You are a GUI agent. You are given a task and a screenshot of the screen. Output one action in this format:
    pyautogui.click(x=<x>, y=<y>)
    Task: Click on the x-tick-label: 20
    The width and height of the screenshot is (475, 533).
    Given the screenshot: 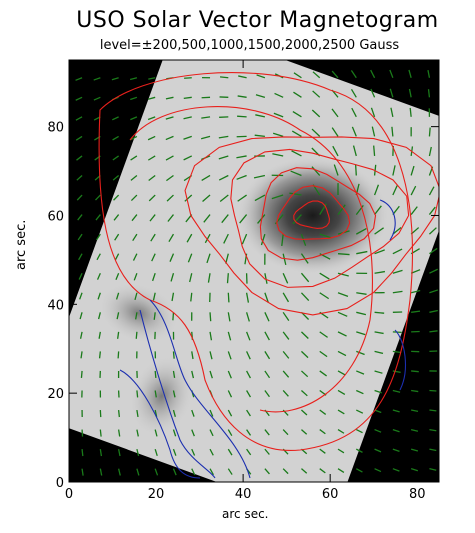 What is the action you would take?
    pyautogui.click(x=156, y=494)
    